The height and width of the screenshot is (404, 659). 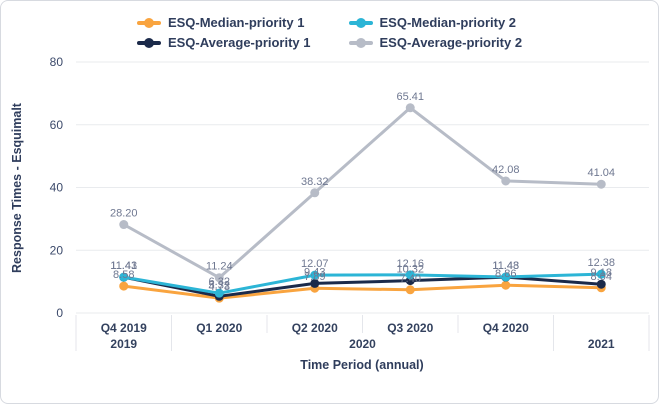 I want to click on data-label: 11.48, so click(x=505, y=266).